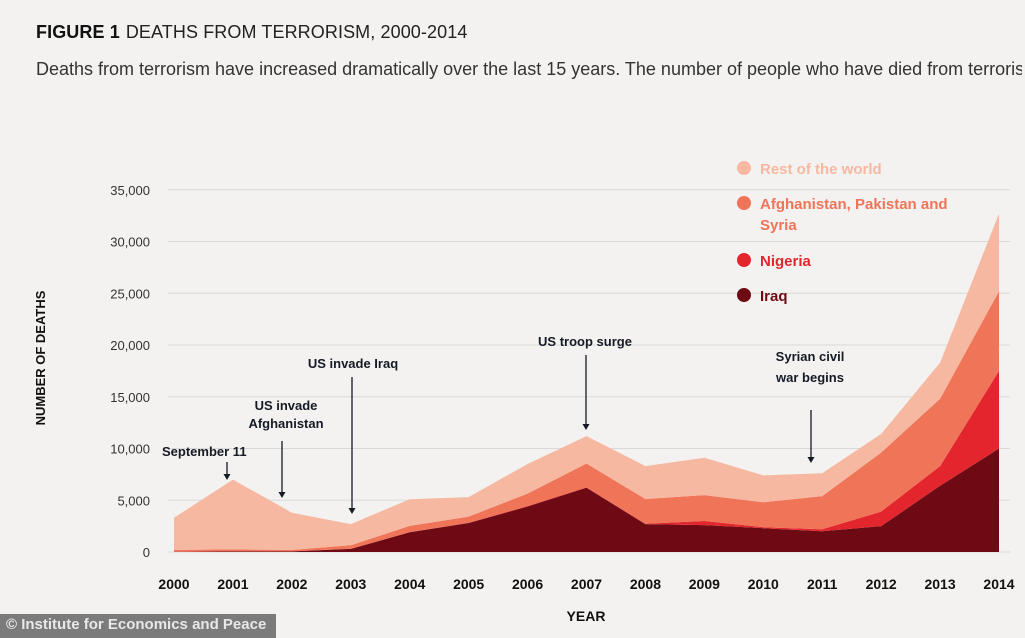 The width and height of the screenshot is (1025, 638). What do you see at coordinates (704, 584) in the screenshot?
I see `x-tick-label: 2009` at bounding box center [704, 584].